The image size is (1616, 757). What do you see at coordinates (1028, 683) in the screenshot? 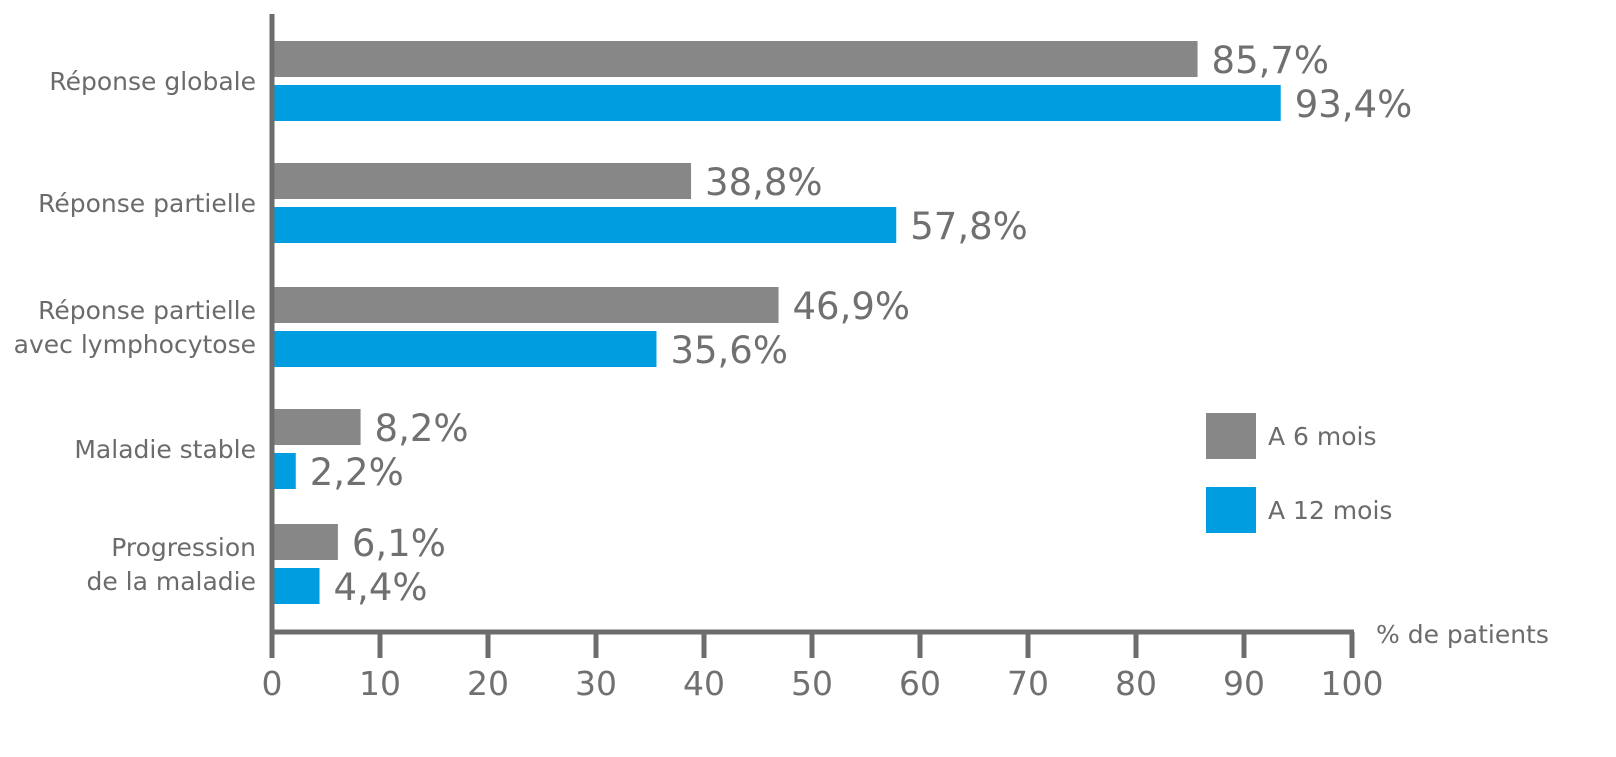
I see `x-tick-label: 70` at bounding box center [1028, 683].